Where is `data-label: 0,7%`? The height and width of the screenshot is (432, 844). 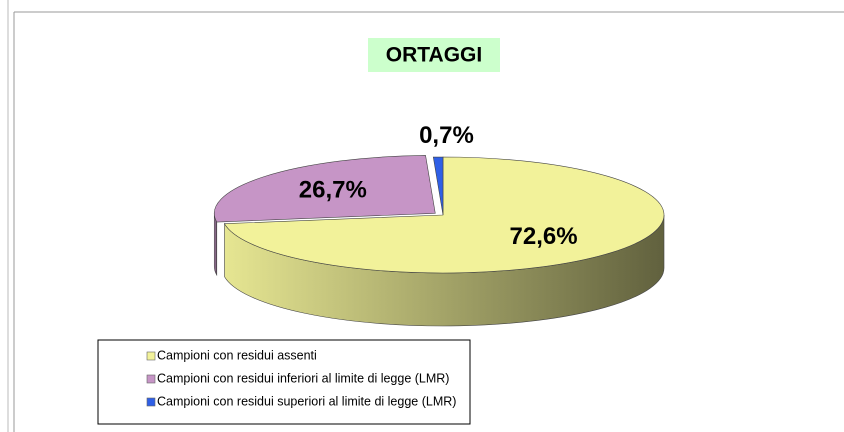
data-label: 0,7% is located at coordinates (446, 135).